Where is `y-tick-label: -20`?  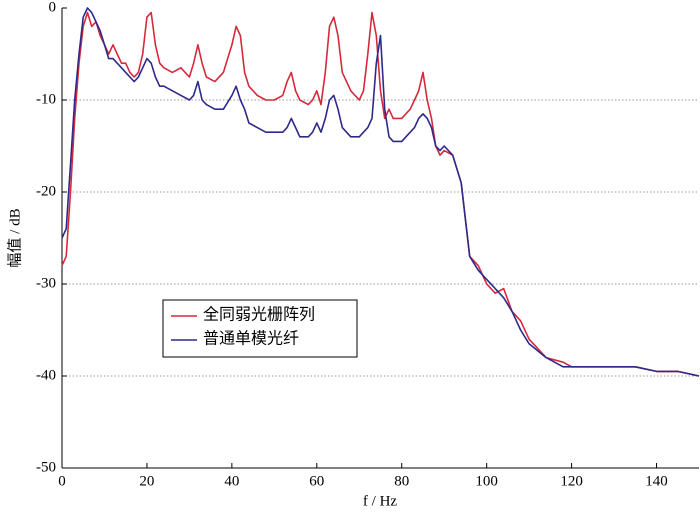
y-tick-label: -20 is located at coordinates (46, 191).